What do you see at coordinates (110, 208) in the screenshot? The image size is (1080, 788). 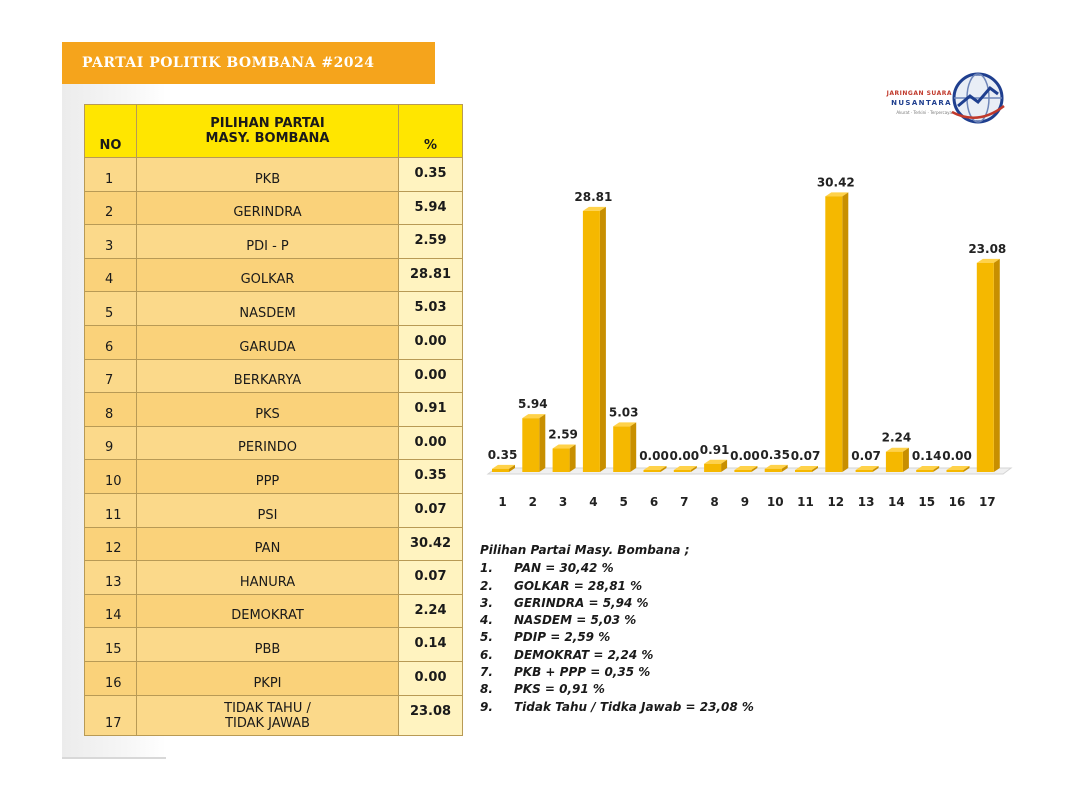 I see `row-no: 2` at bounding box center [110, 208].